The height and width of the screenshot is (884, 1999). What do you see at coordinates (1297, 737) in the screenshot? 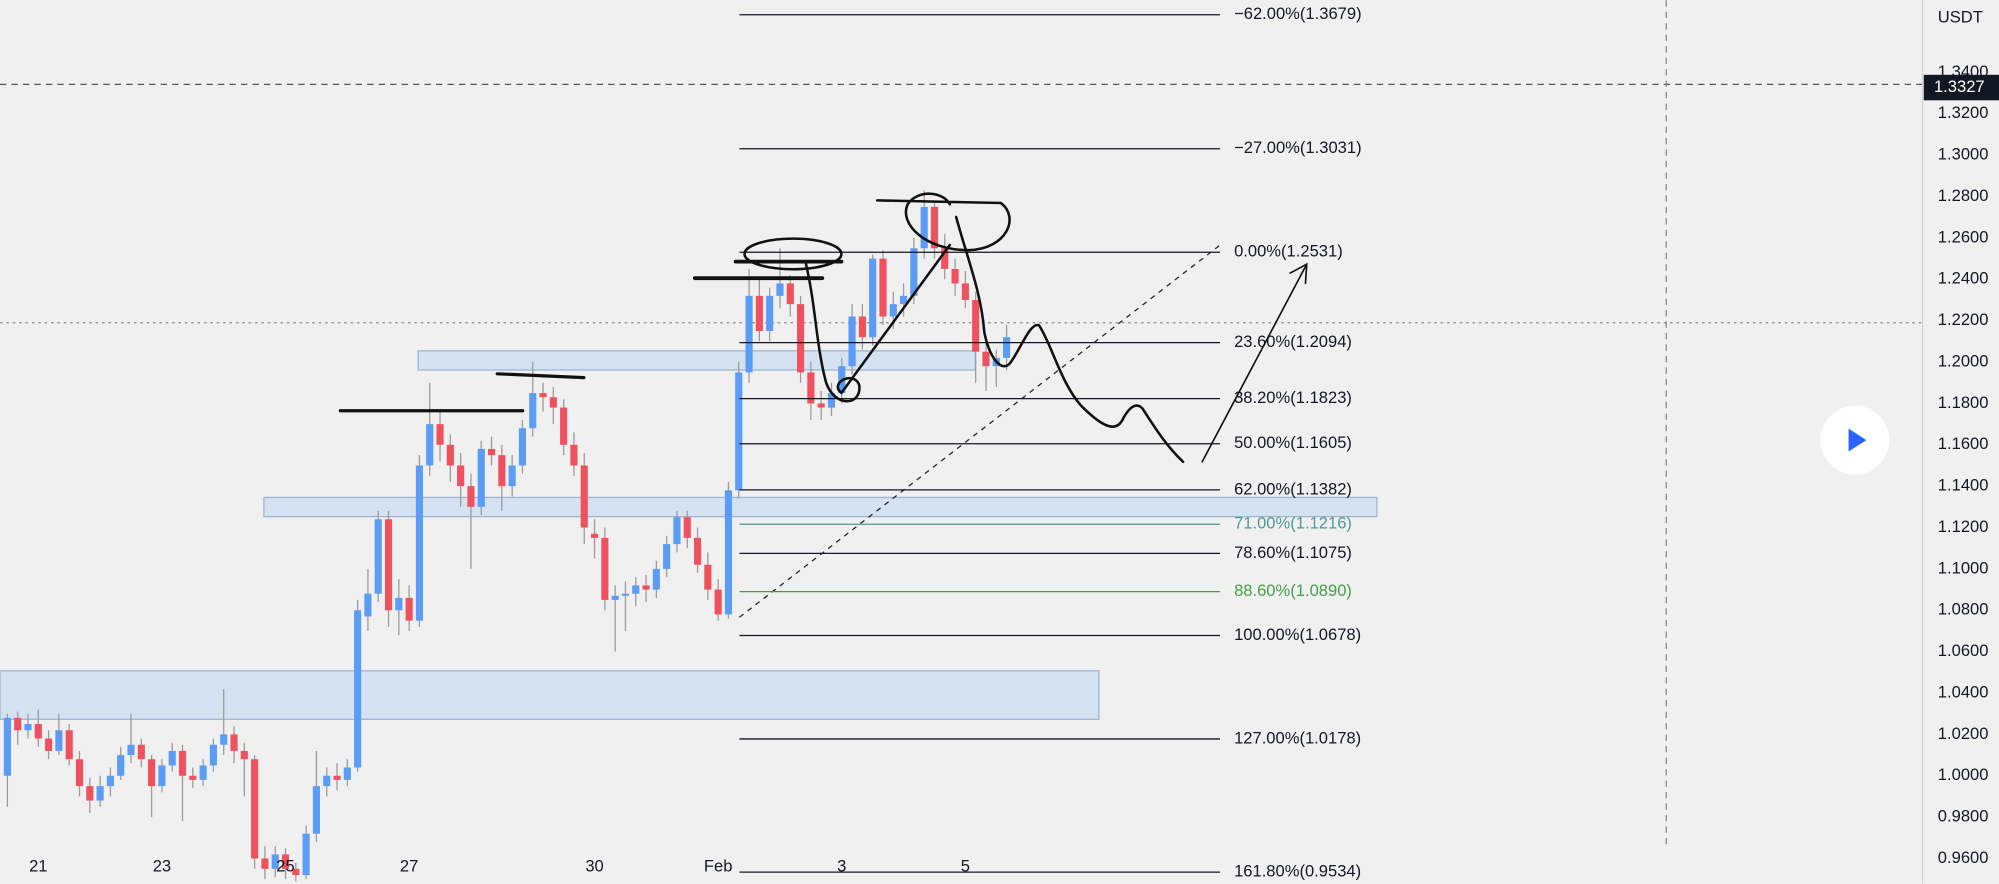
I see `fib-level-label: 127.00%(1.0178)` at bounding box center [1297, 737].